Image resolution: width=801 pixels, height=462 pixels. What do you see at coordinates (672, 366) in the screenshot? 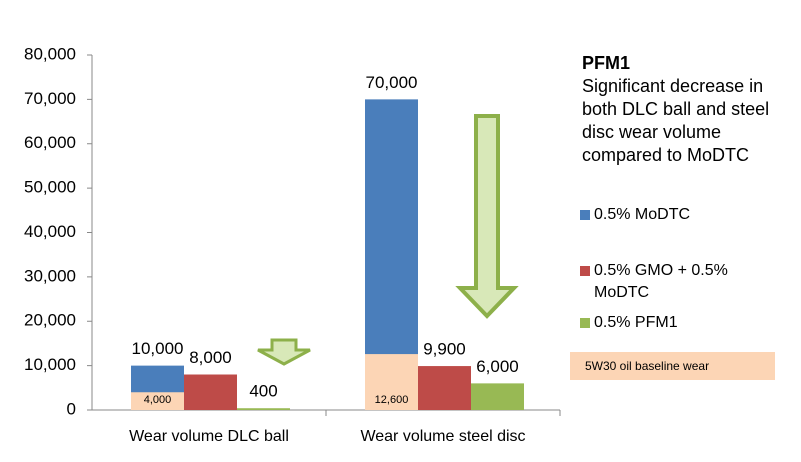
I see `legend-baseline: 5W30 oil baseline wear` at bounding box center [672, 366].